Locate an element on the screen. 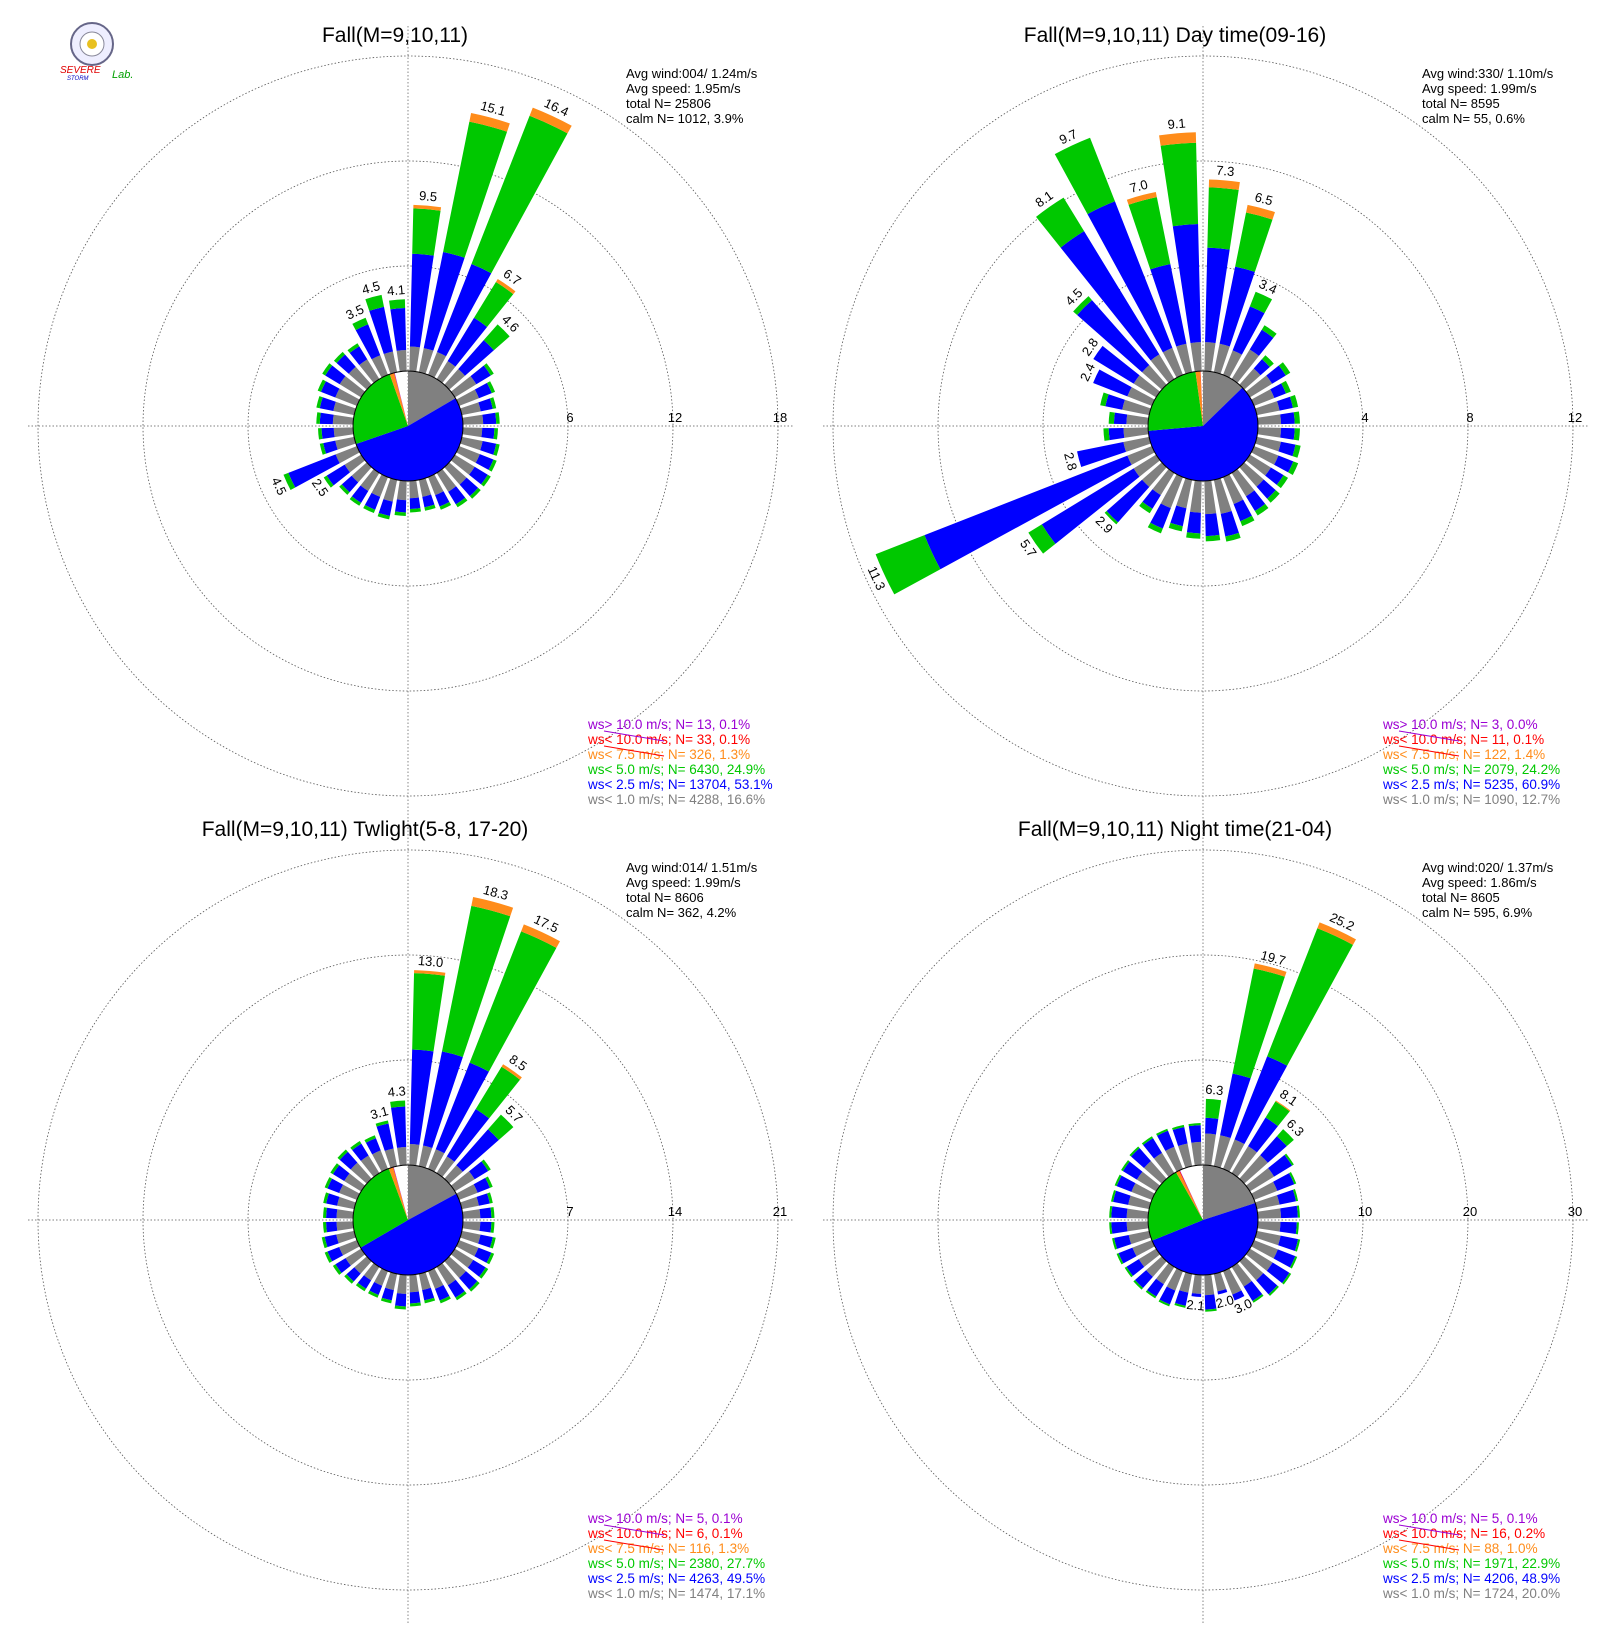  stat-line: total N= 8595 is located at coordinates (1461, 103).